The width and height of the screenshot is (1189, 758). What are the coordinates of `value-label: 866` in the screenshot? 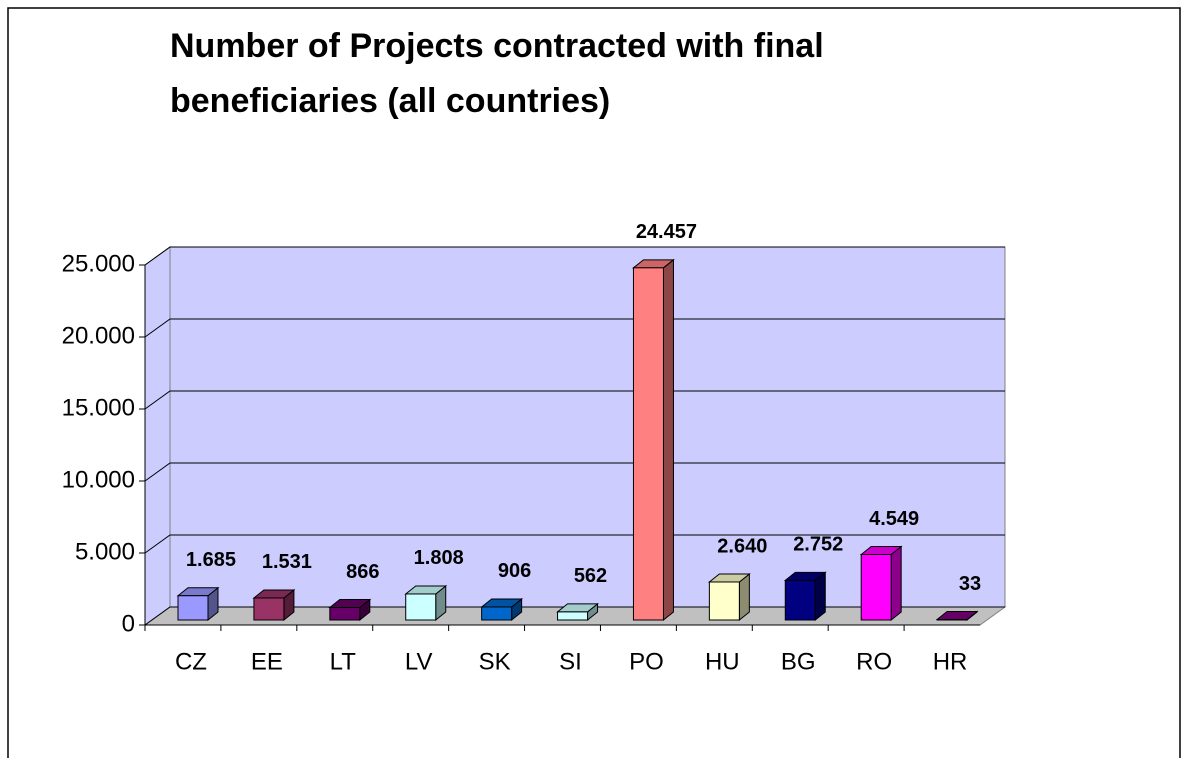 It's located at (362, 572).